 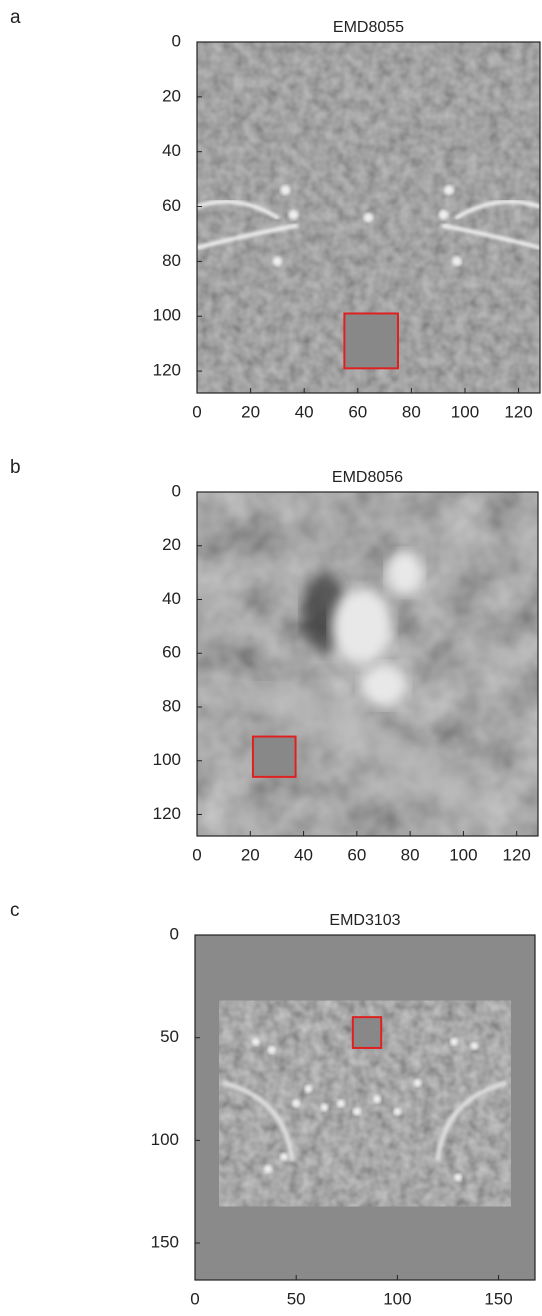 I want to click on y-tick-label: 150, so click(x=165, y=1242).